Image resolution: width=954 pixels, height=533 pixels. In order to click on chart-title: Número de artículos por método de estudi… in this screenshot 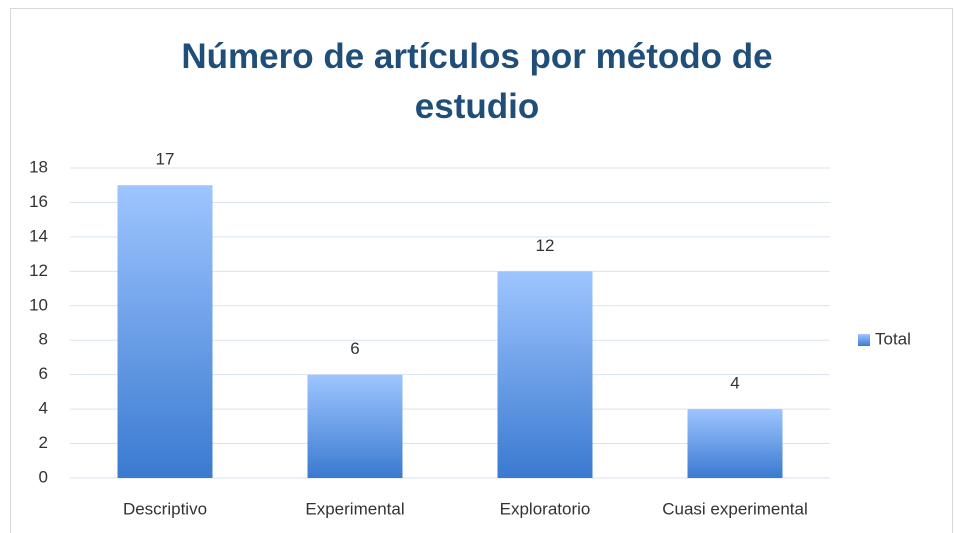, I will do `click(477, 81)`.